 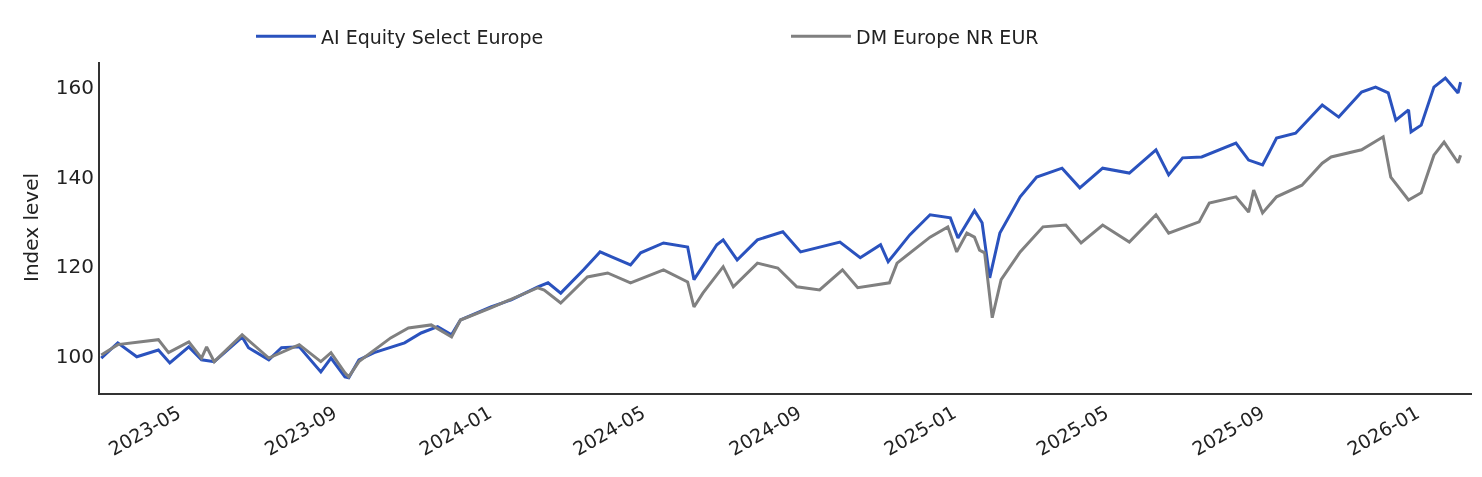 I want to click on y-axis-title: Index level, so click(x=30, y=227).